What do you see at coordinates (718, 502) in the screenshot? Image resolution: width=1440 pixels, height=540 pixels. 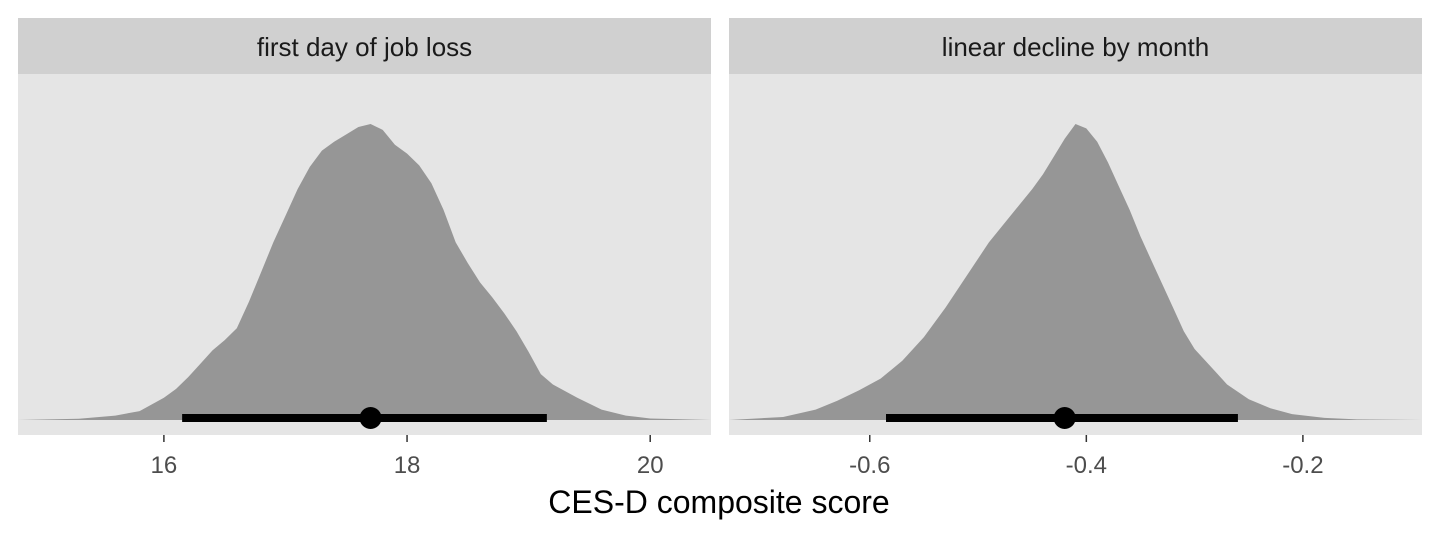 I see `x-axis-title: CES-D composite score` at bounding box center [718, 502].